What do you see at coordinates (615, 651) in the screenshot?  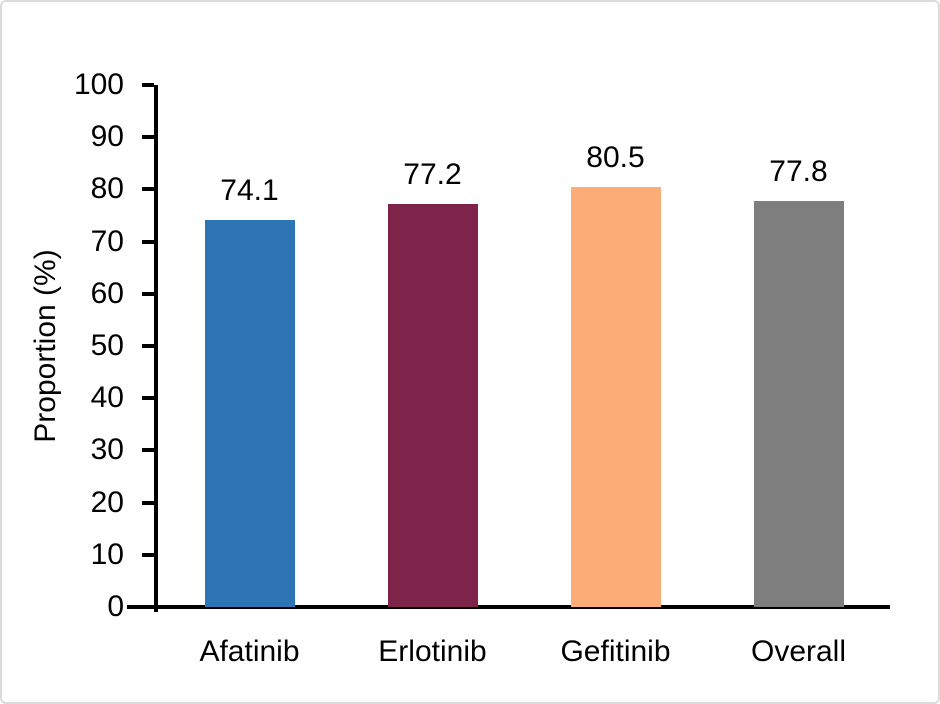 I see `x-axis-category-label: Gefitinib` at bounding box center [615, 651].